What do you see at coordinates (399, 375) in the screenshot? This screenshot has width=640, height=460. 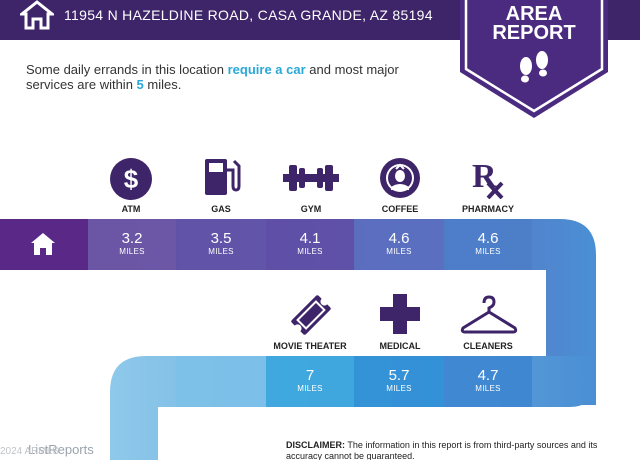 I see `distance-value: 5.7` at bounding box center [399, 375].